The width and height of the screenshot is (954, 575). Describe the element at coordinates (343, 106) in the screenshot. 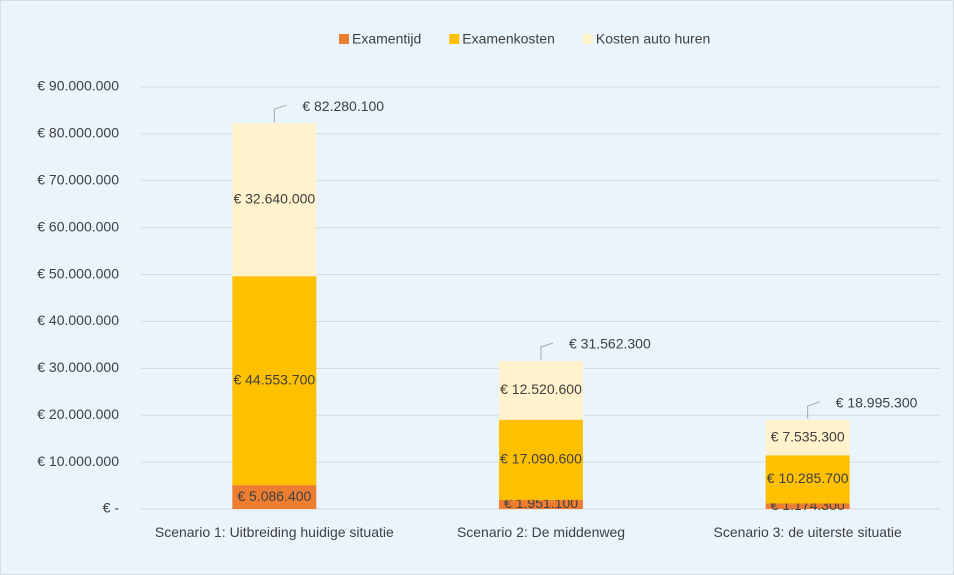

I see `total-label: € 82.280.100` at that location.